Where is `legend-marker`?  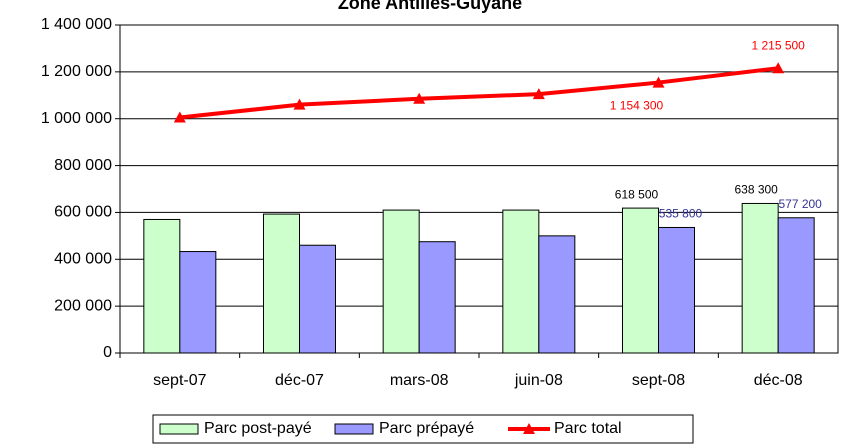
legend-marker is located at coordinates (529, 428).